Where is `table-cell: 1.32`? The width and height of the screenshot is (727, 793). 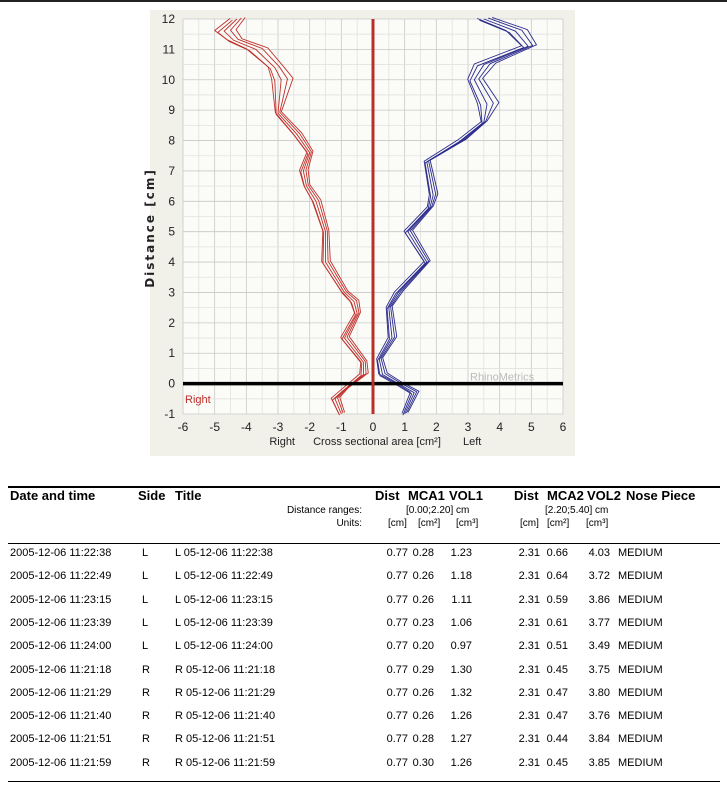 table-cell: 1.32 is located at coordinates (461, 692).